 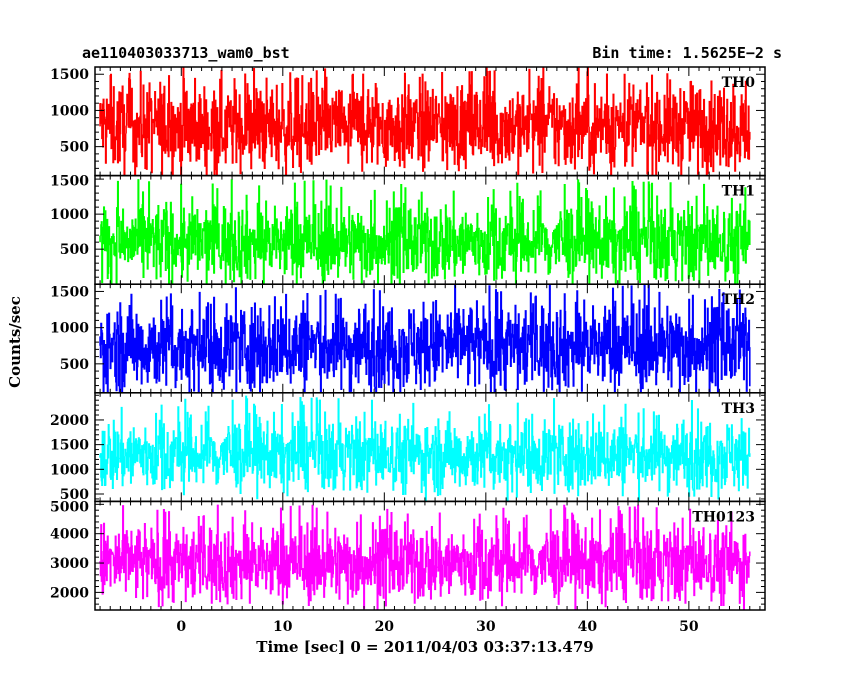 What do you see at coordinates (69, 329) in the screenshot?
I see `y-tick-label-th2: 1000` at bounding box center [69, 329].